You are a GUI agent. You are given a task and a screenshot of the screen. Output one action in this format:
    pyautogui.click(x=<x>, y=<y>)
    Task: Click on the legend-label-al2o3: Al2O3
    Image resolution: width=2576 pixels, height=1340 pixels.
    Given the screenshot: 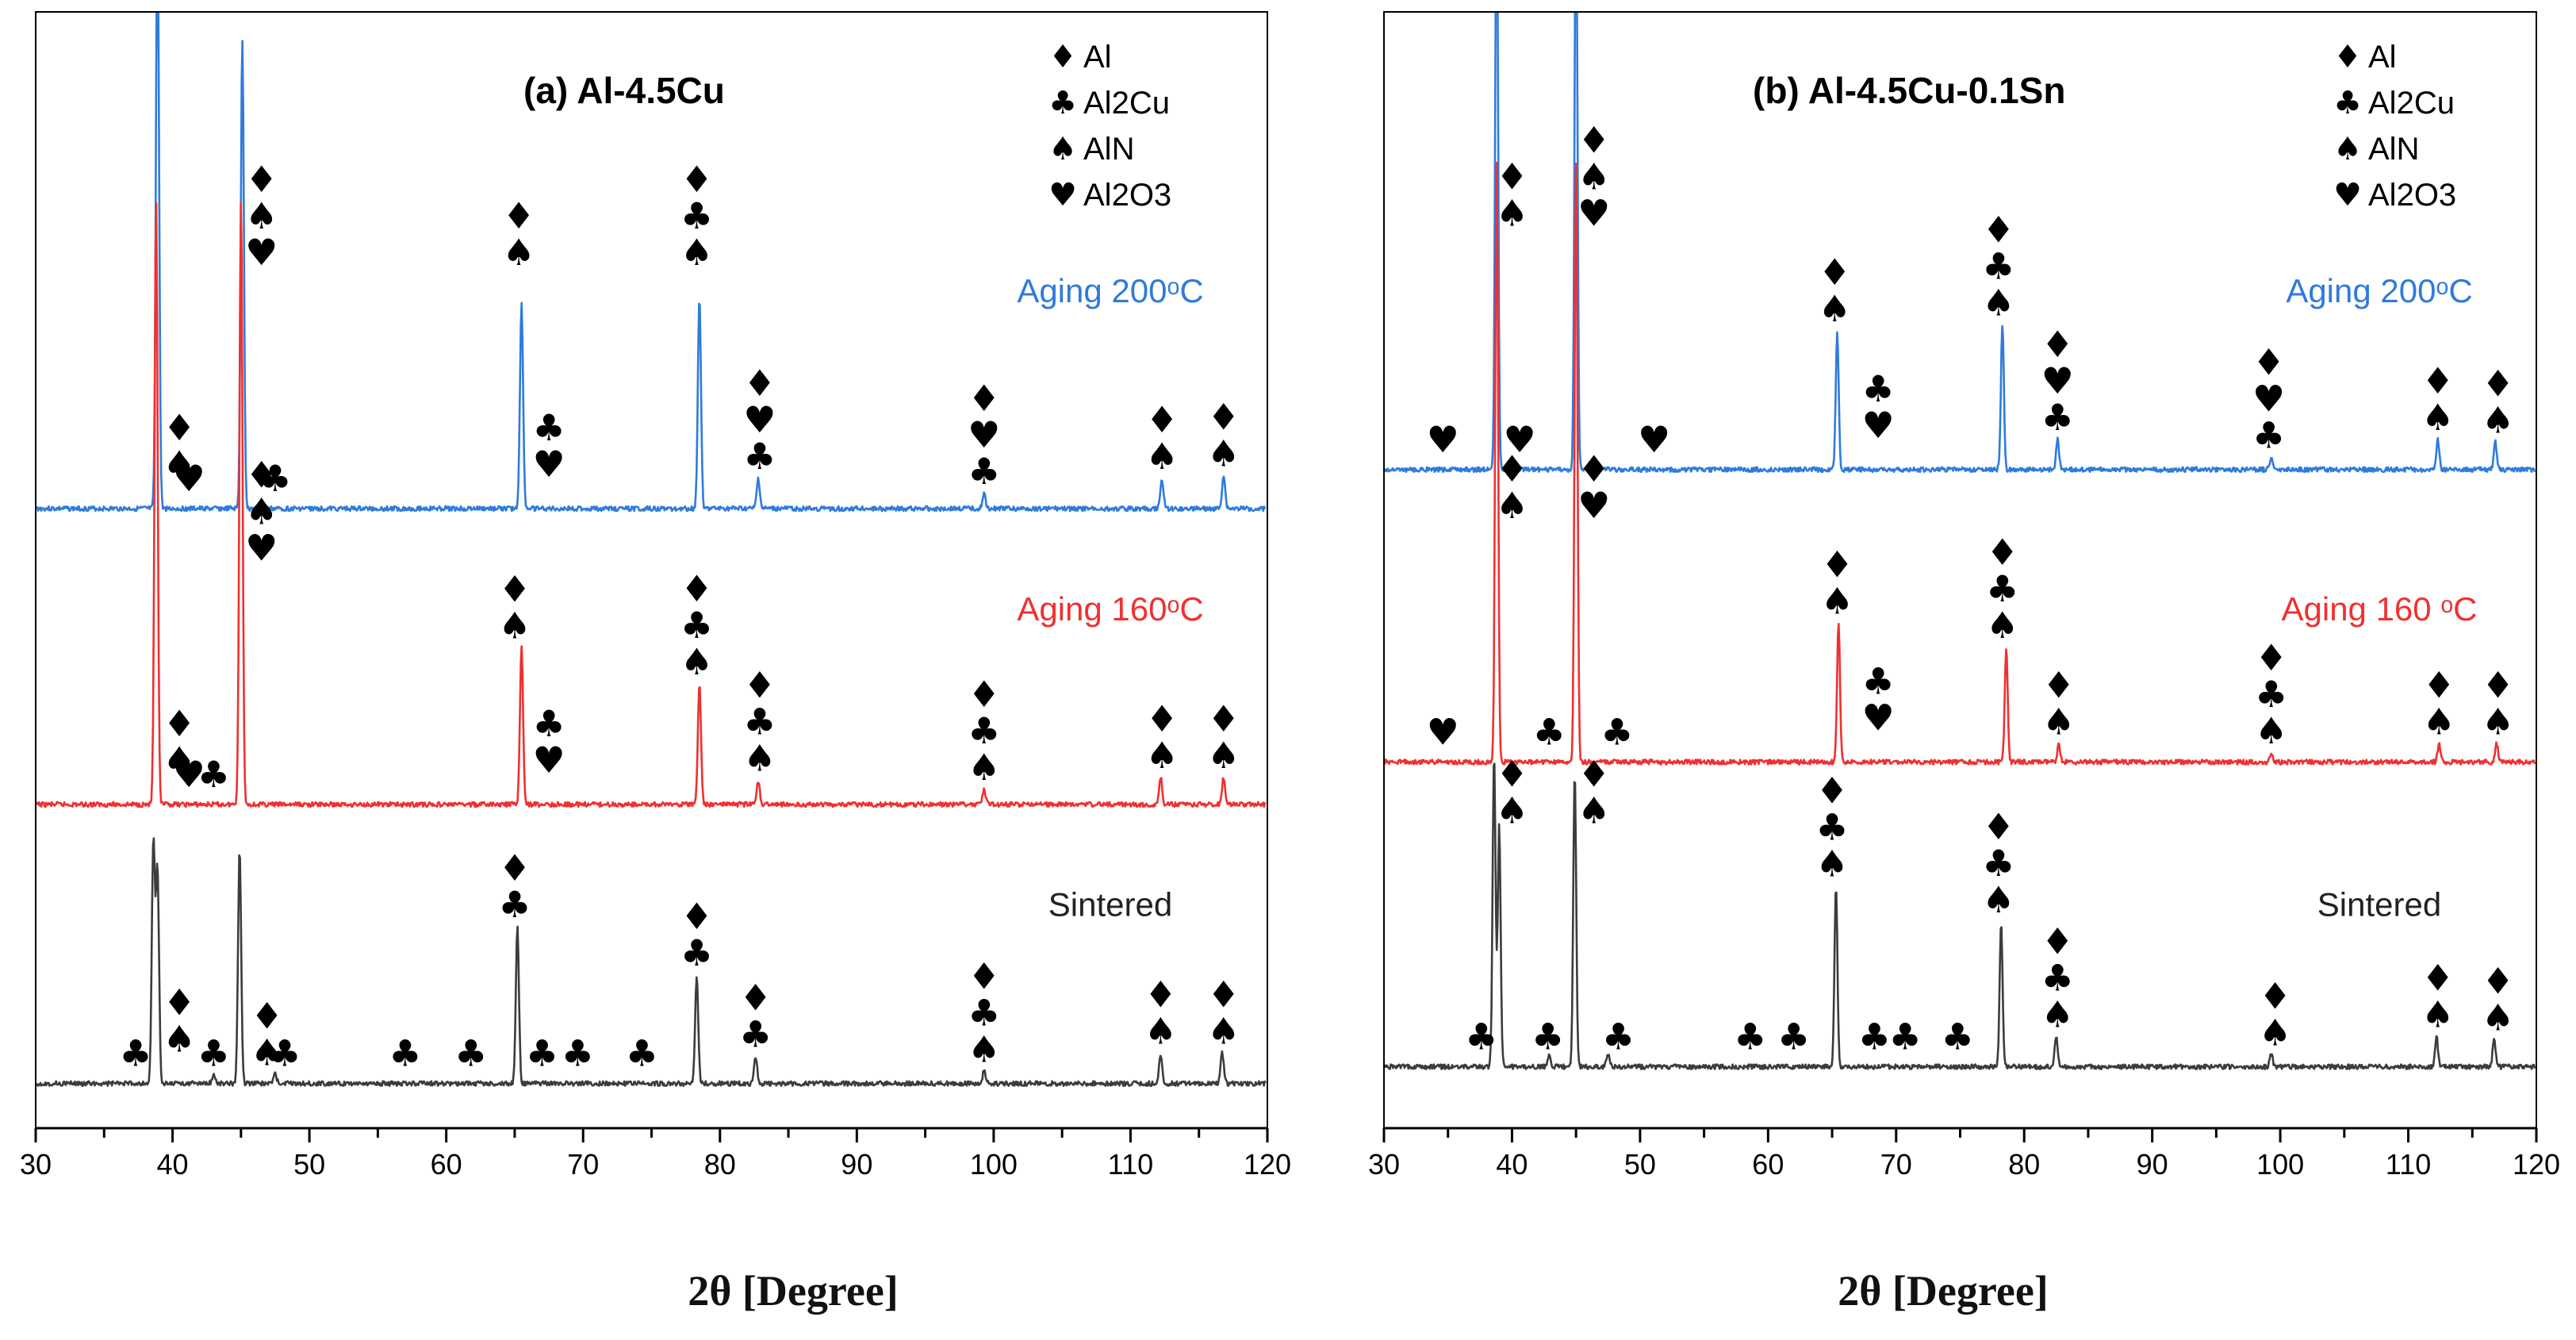 What is the action you would take?
    pyautogui.click(x=2412, y=195)
    